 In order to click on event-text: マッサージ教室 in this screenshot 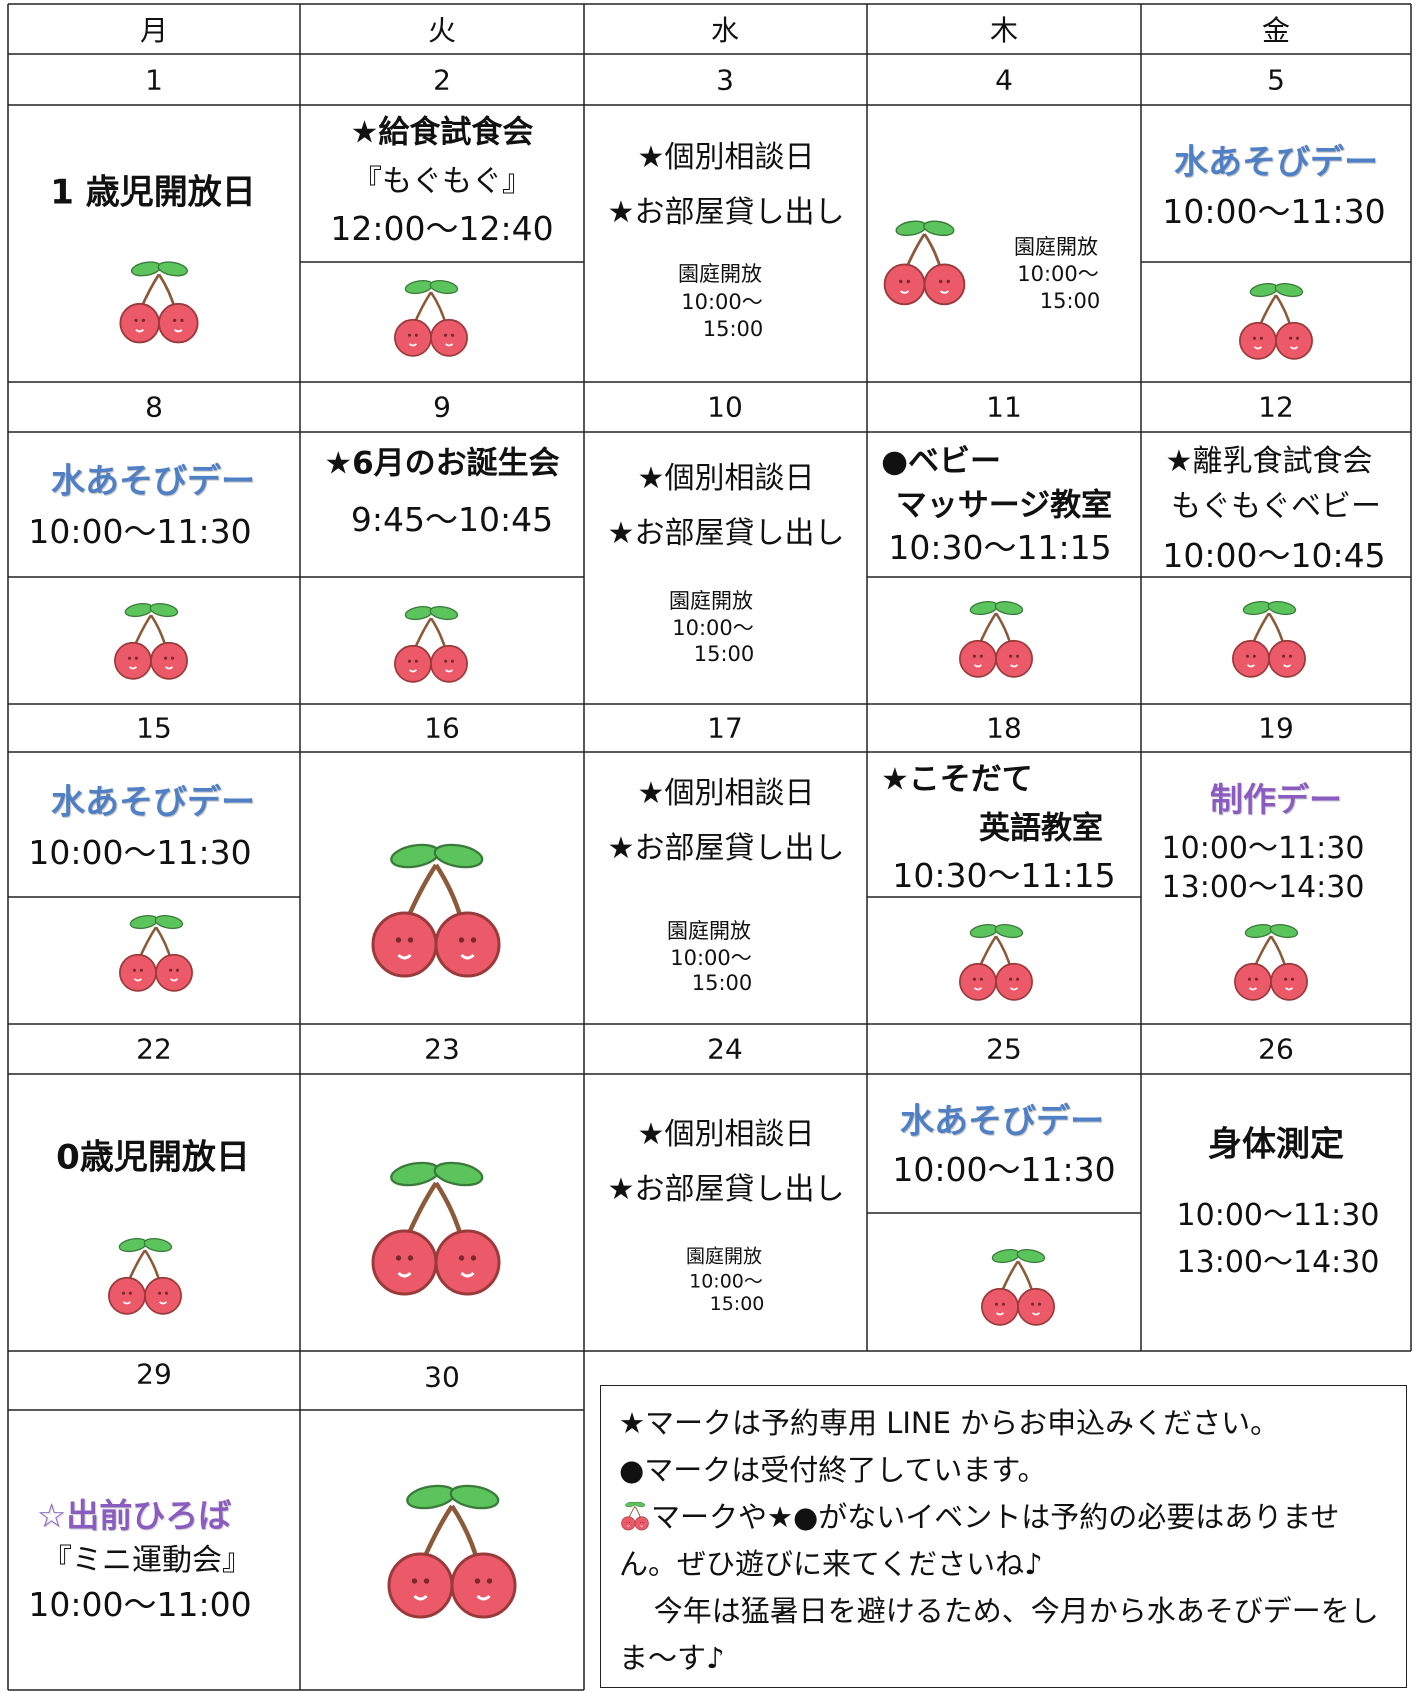, I will do `click(1004, 505)`.